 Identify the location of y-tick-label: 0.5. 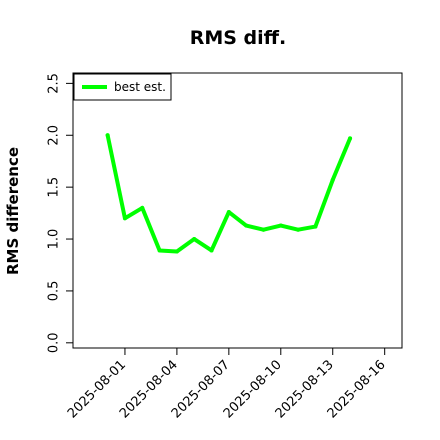
(54, 291).